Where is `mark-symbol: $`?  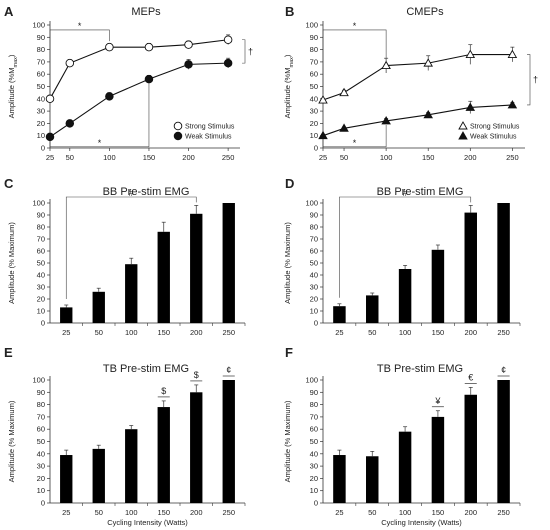 mark-symbol: $ is located at coordinates (163, 391).